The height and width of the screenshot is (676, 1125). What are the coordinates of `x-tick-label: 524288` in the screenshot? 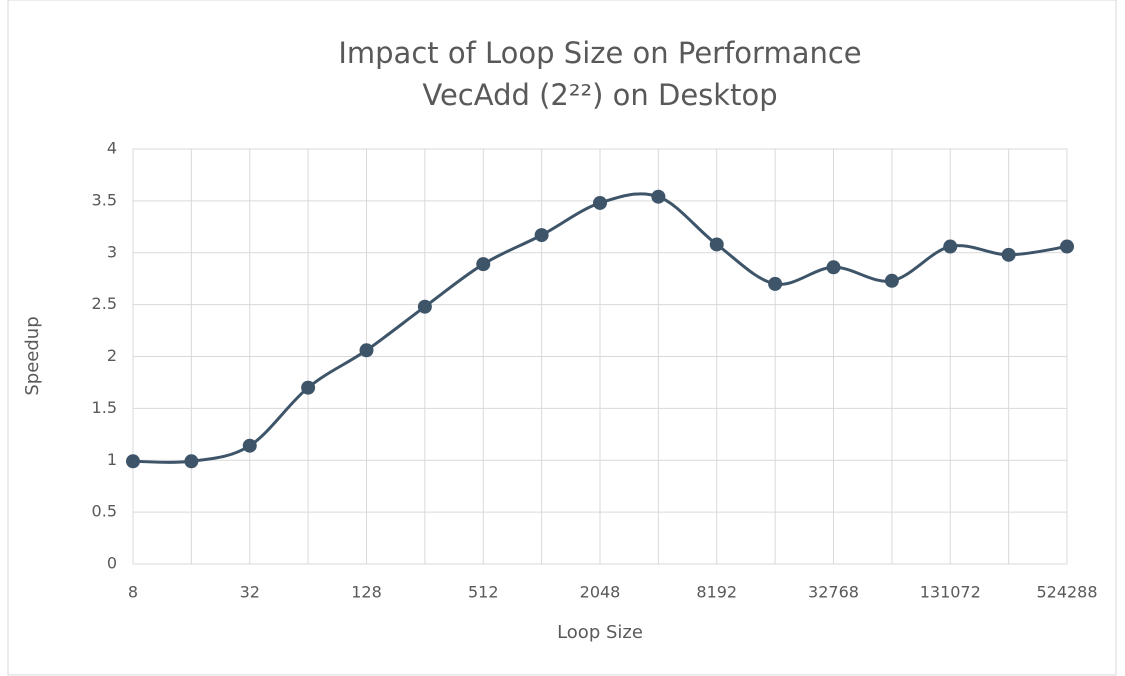 It's located at (1066, 592).